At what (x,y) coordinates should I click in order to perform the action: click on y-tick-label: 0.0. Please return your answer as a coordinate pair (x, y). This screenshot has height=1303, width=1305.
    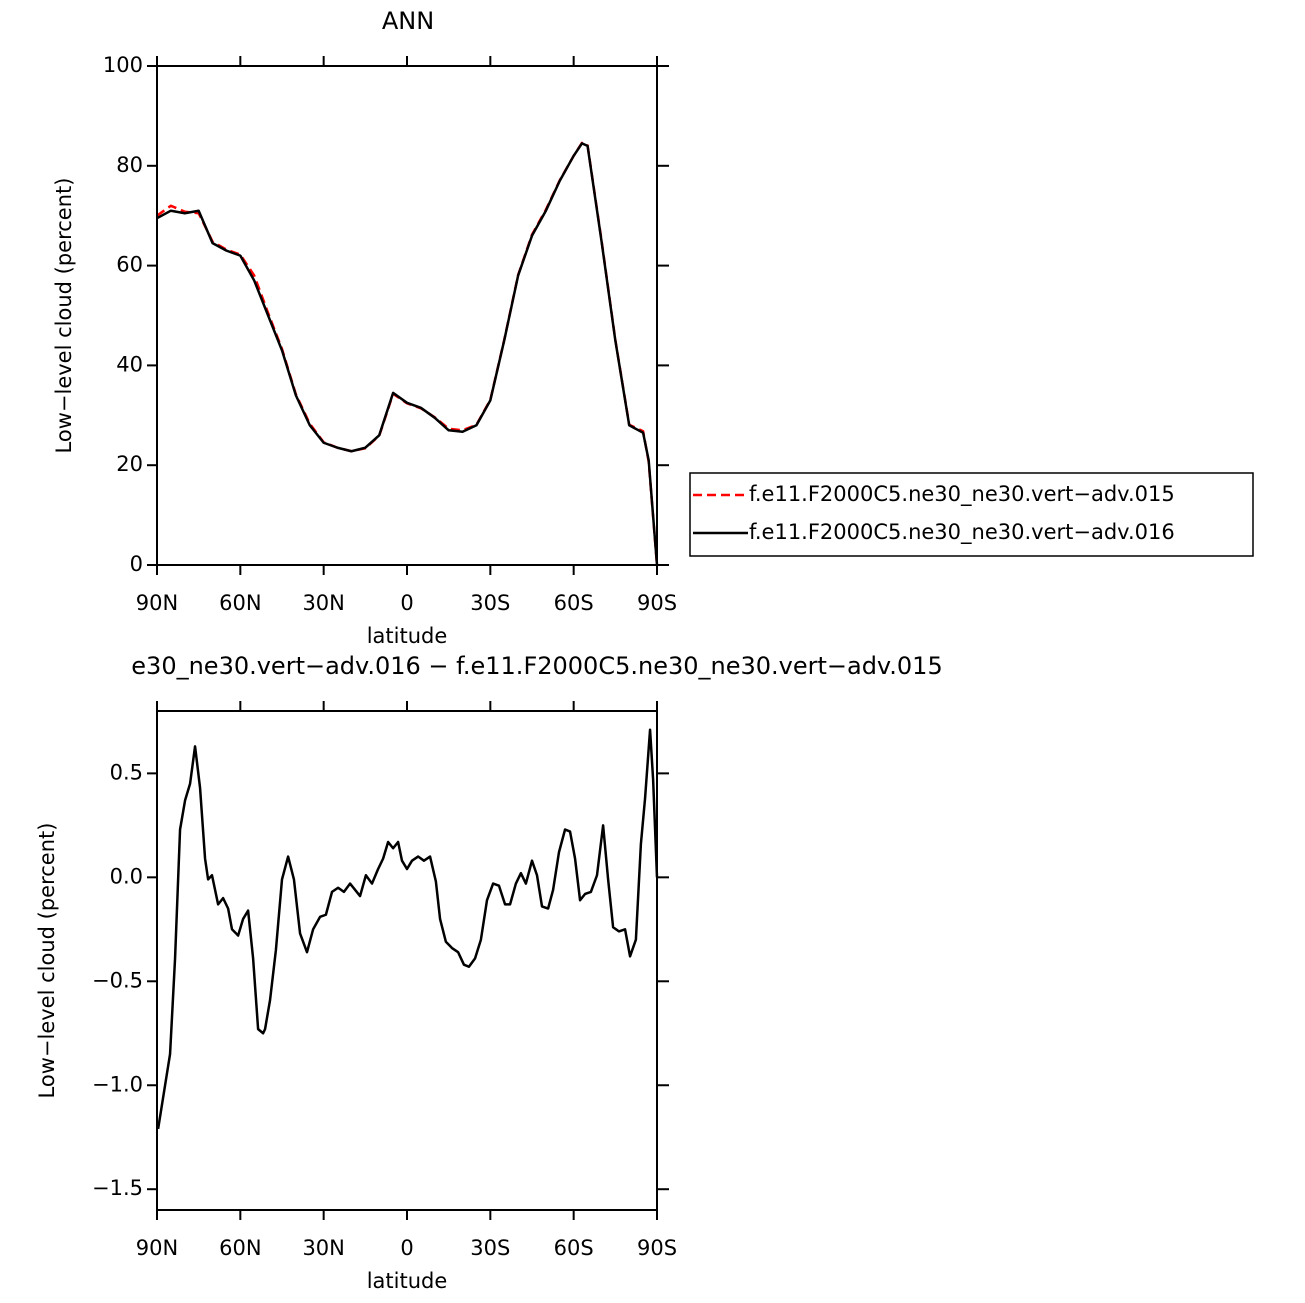
    Looking at the image, I should click on (126, 876).